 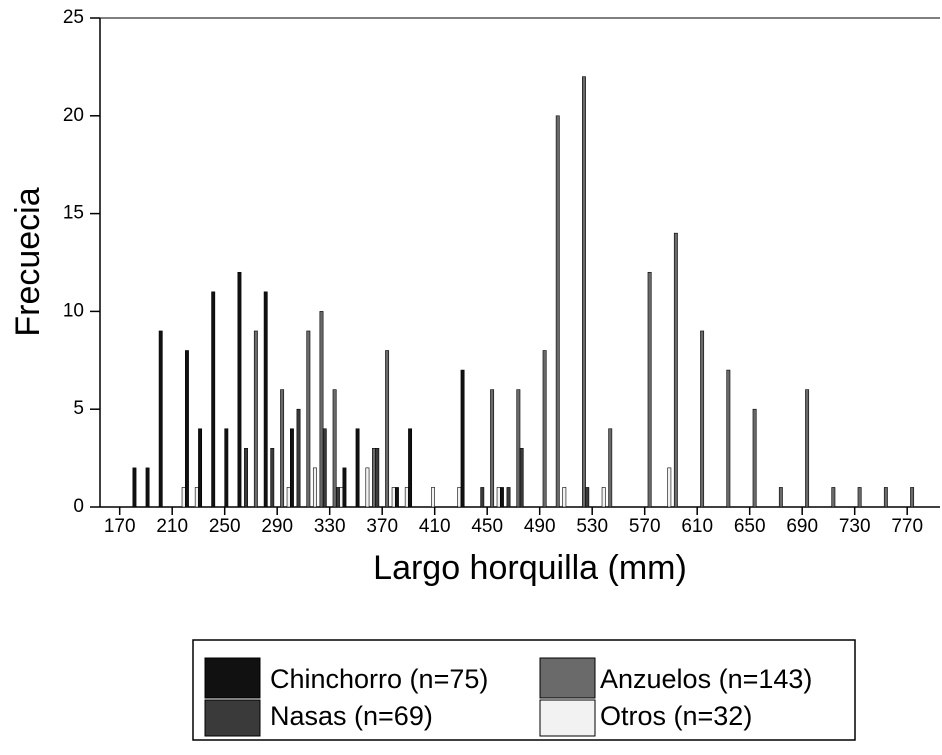 I want to click on x-tick-label: 370, so click(x=382, y=526).